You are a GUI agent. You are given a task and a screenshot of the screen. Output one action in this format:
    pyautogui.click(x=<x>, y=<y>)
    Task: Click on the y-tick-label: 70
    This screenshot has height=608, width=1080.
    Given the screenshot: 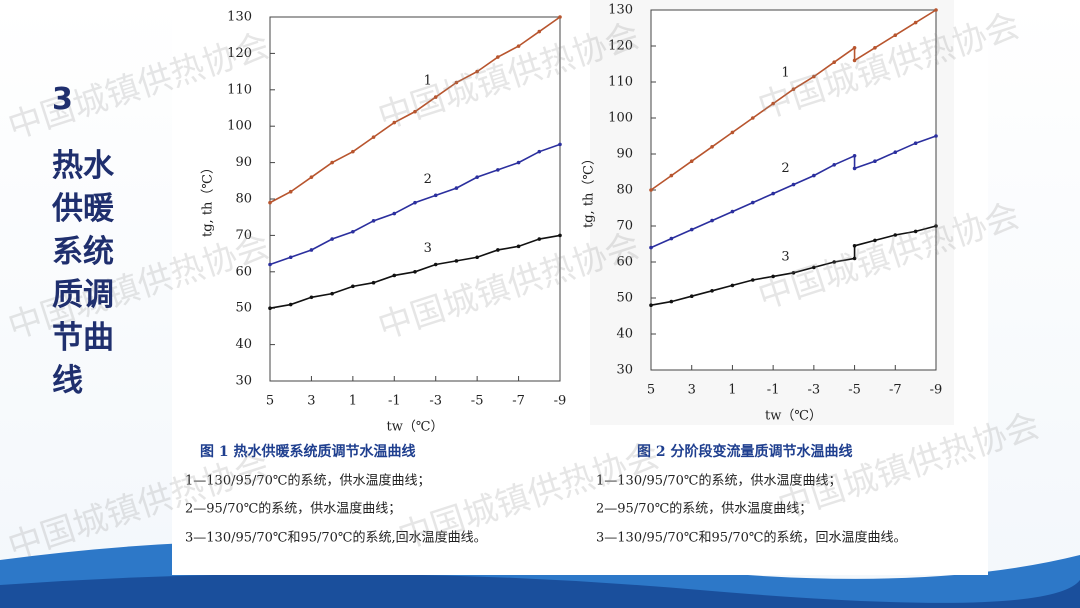 What is the action you would take?
    pyautogui.click(x=243, y=235)
    